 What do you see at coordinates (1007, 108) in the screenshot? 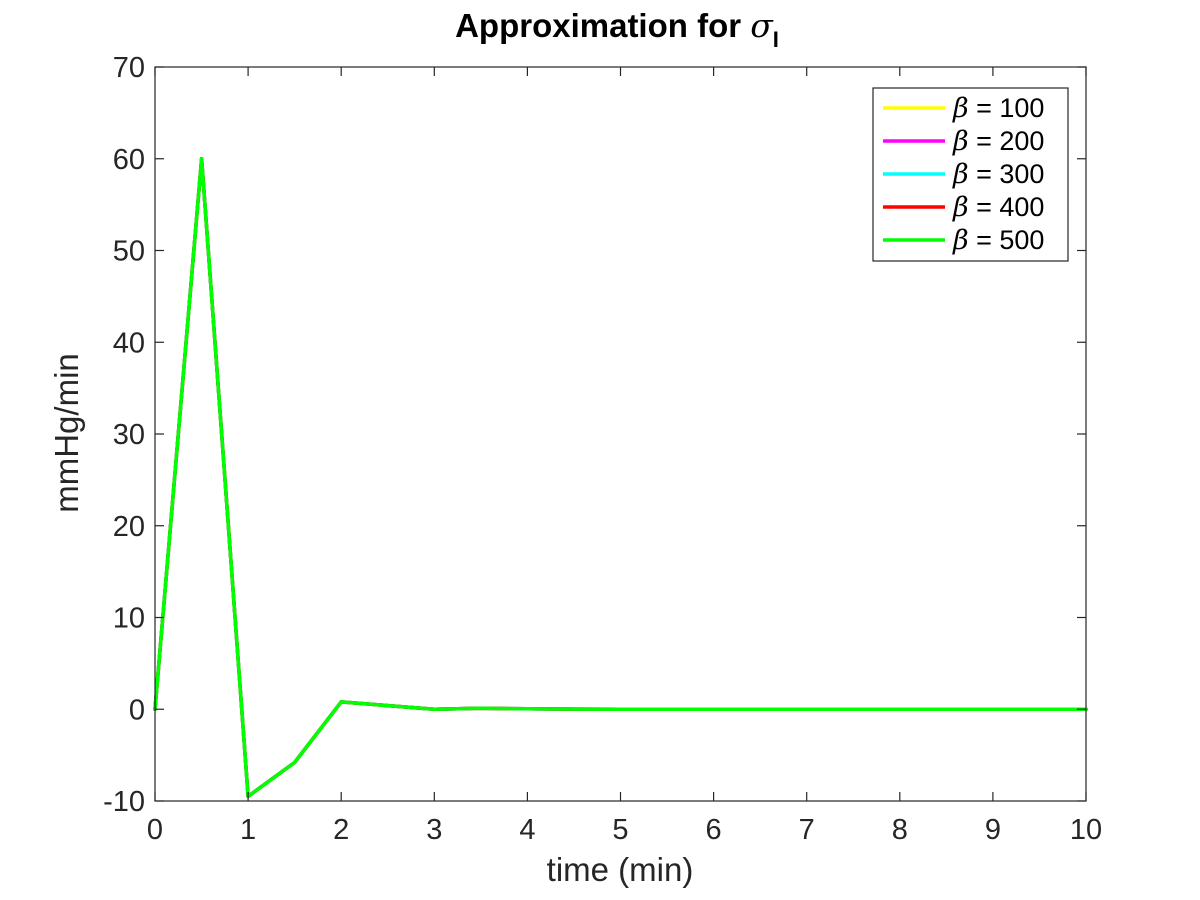
I see `legend-value: = 100` at bounding box center [1007, 108].